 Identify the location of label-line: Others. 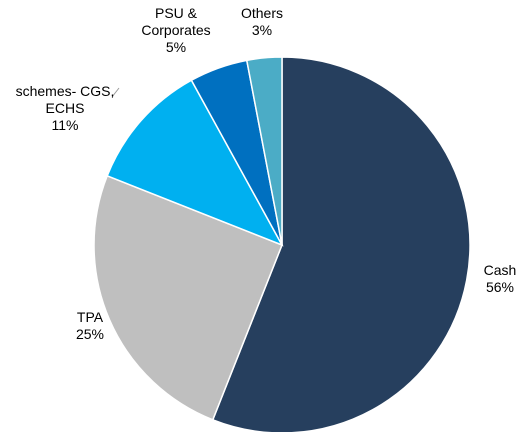
(262, 13).